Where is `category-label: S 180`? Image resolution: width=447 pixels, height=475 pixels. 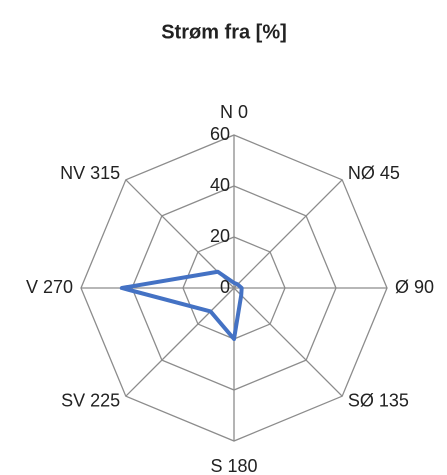
category-label: S 180 is located at coordinates (233, 465).